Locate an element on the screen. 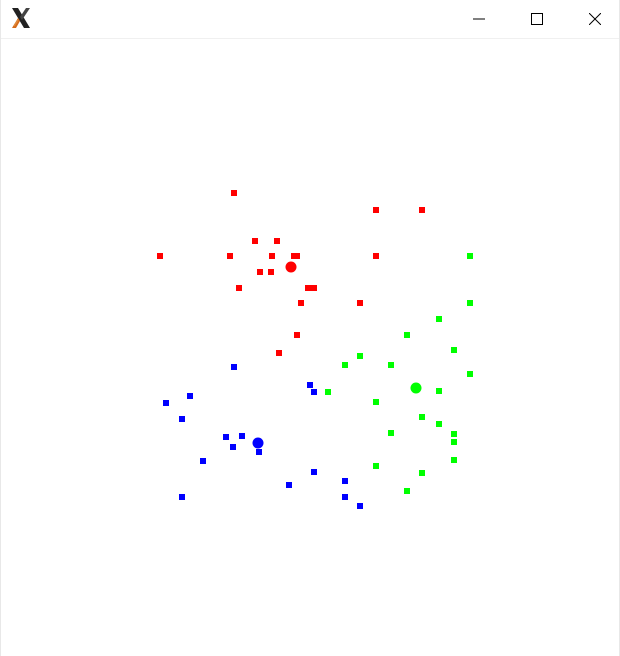 This screenshot has height=656, width=620. close-button is located at coordinates (593, 19).